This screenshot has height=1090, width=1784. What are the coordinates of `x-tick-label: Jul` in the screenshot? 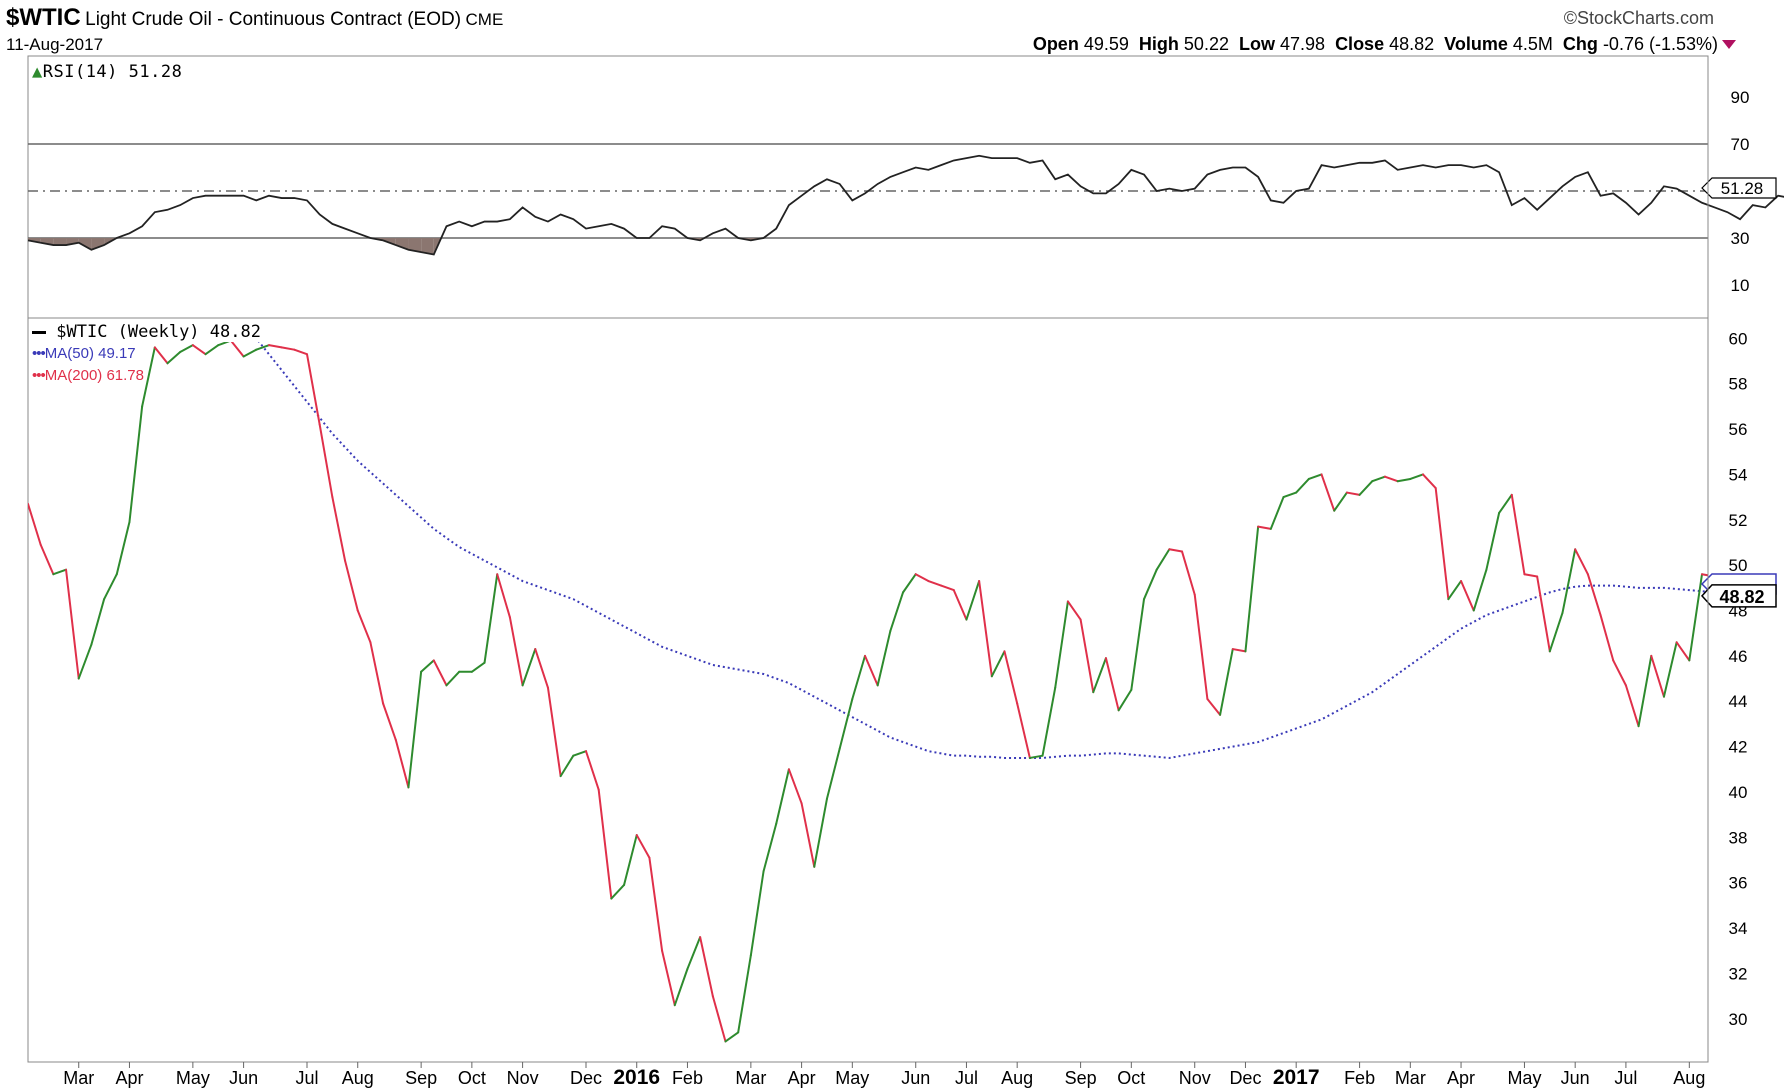 It's located at (966, 1078).